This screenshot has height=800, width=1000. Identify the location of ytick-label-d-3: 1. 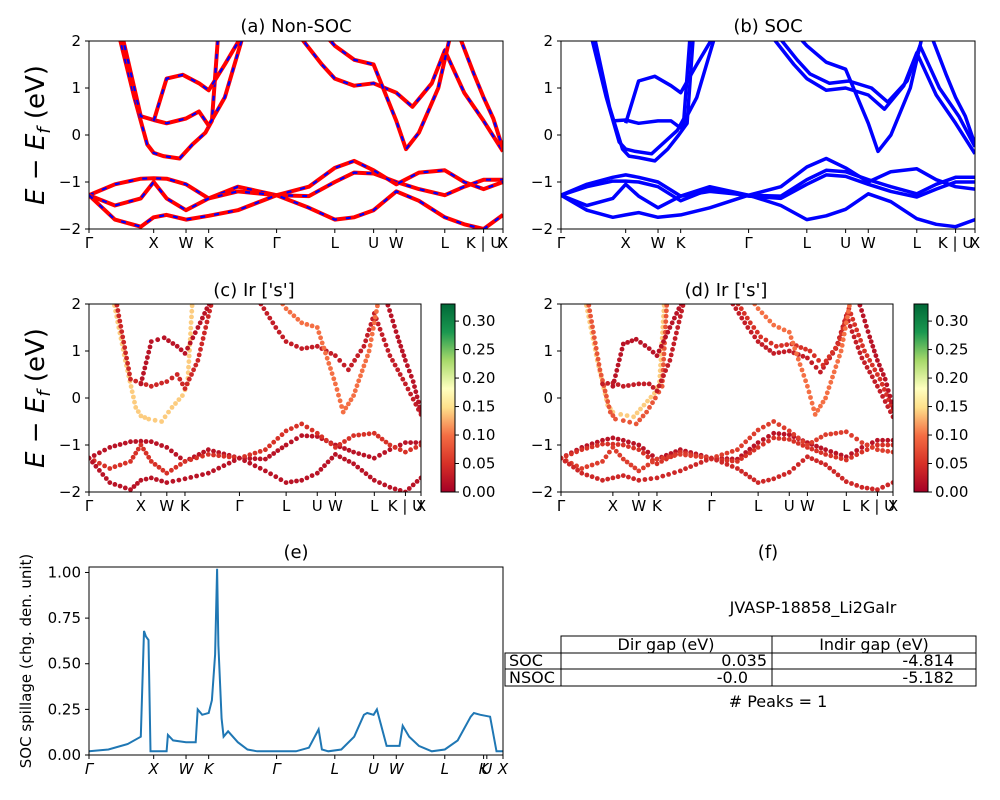
(548, 351).